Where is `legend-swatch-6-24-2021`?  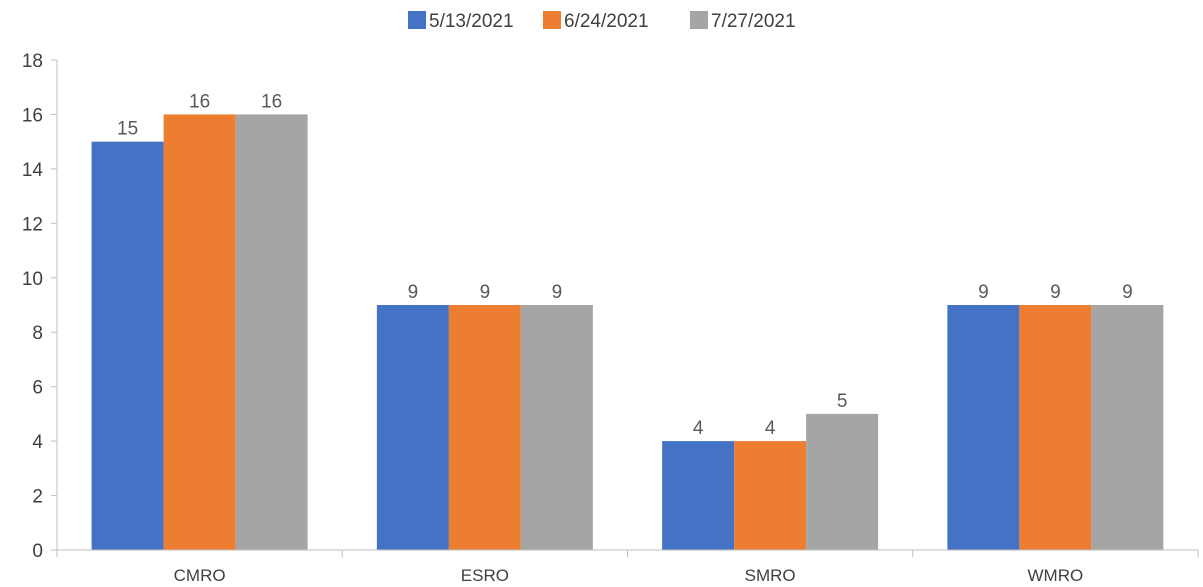
legend-swatch-6-24-2021 is located at coordinates (552, 20).